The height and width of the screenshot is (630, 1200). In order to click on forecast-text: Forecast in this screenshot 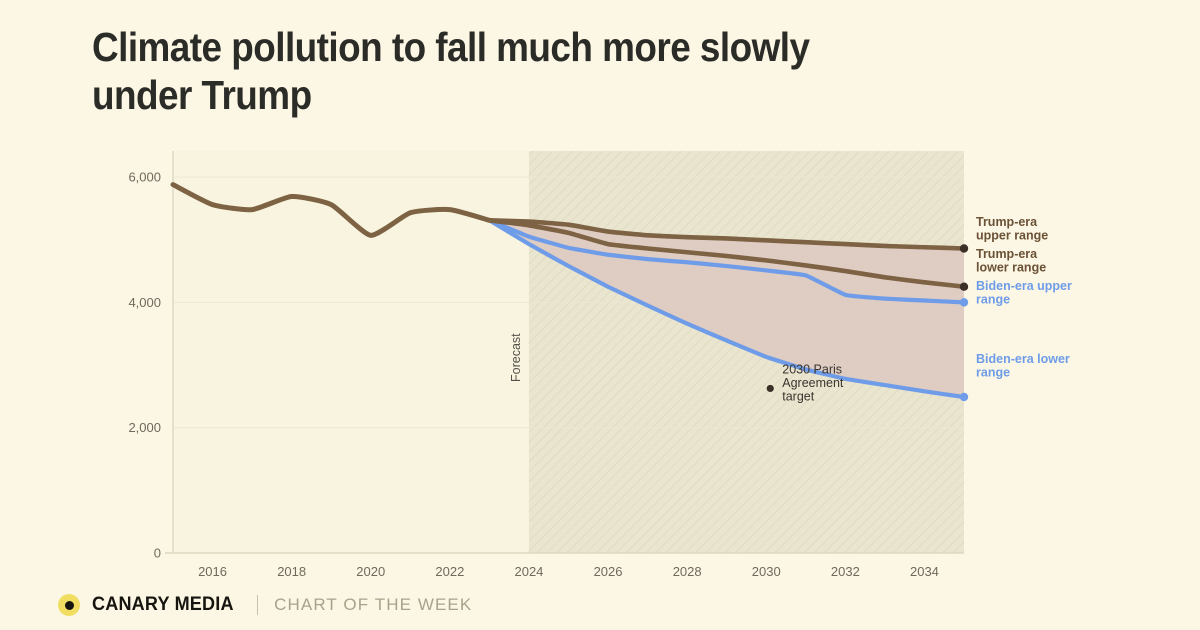, I will do `click(516, 357)`.